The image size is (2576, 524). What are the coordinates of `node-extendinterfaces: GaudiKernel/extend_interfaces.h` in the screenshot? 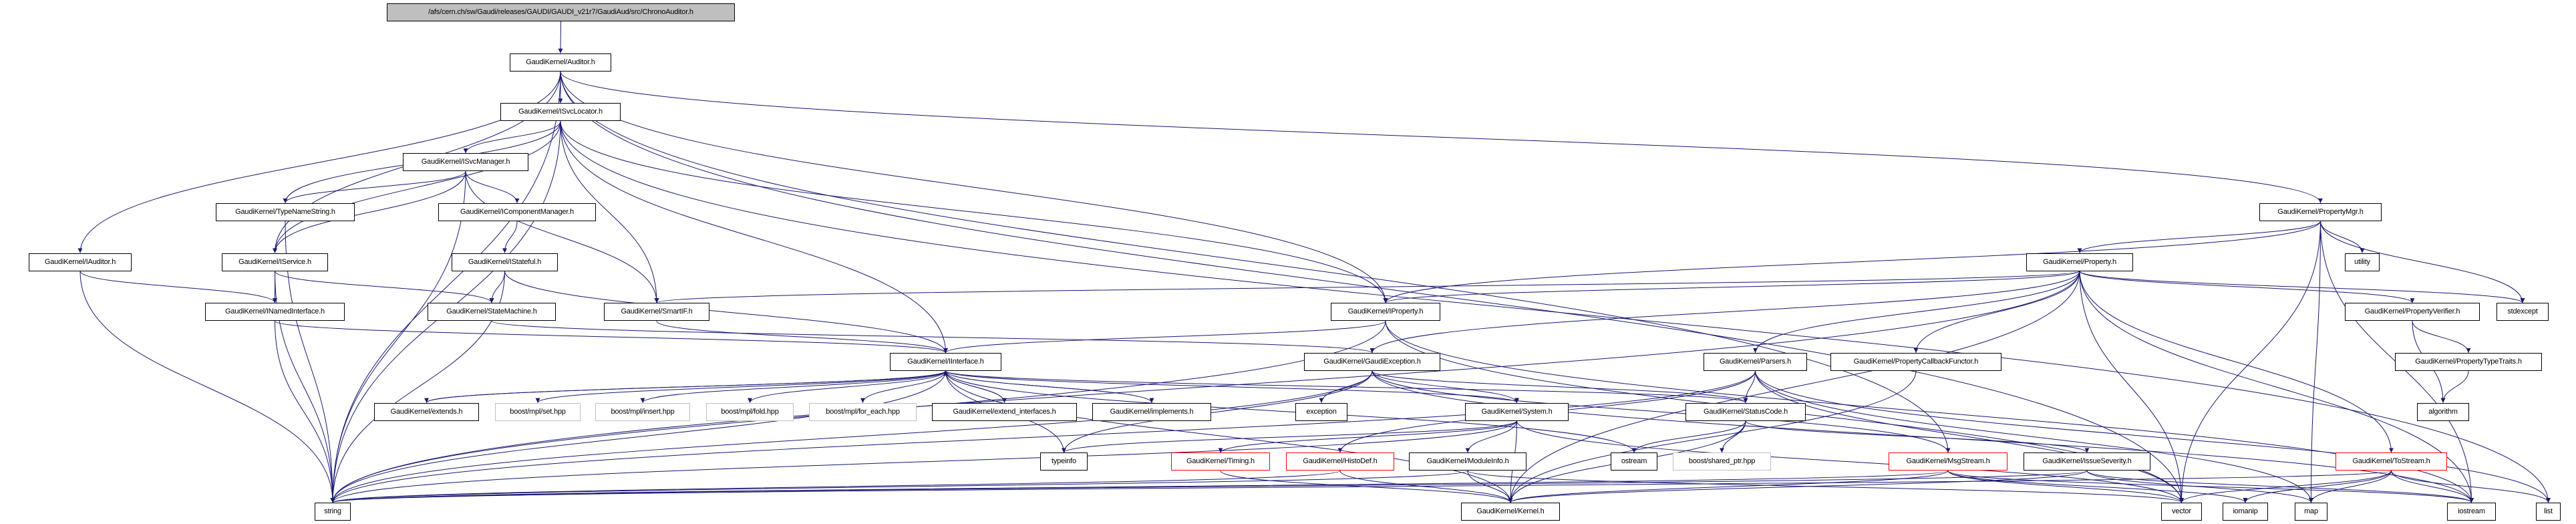 It's located at (1004, 412).